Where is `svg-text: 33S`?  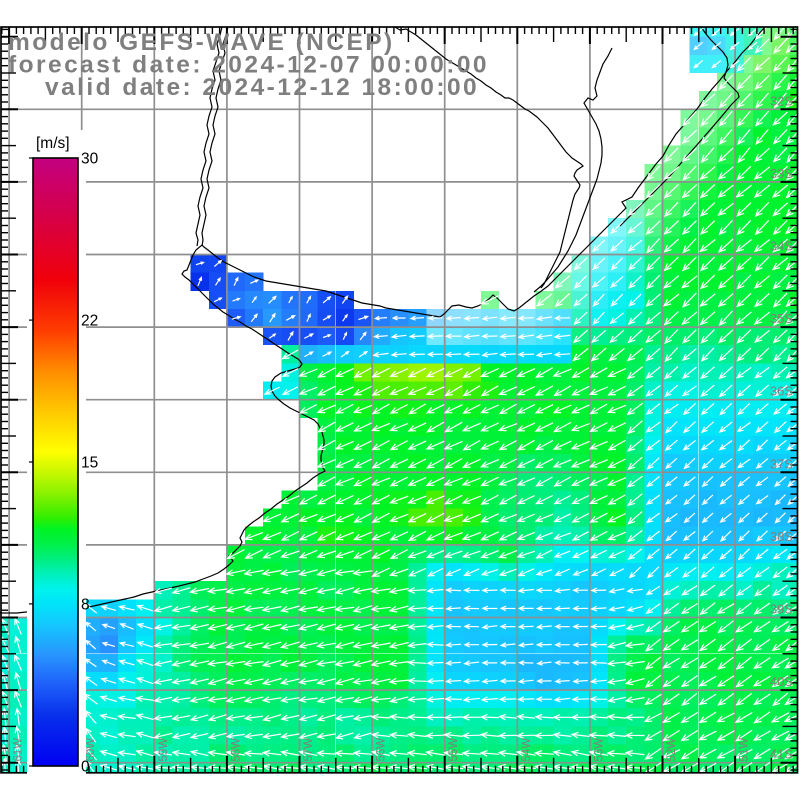
svg-text: 33S is located at coordinates (781, 173).